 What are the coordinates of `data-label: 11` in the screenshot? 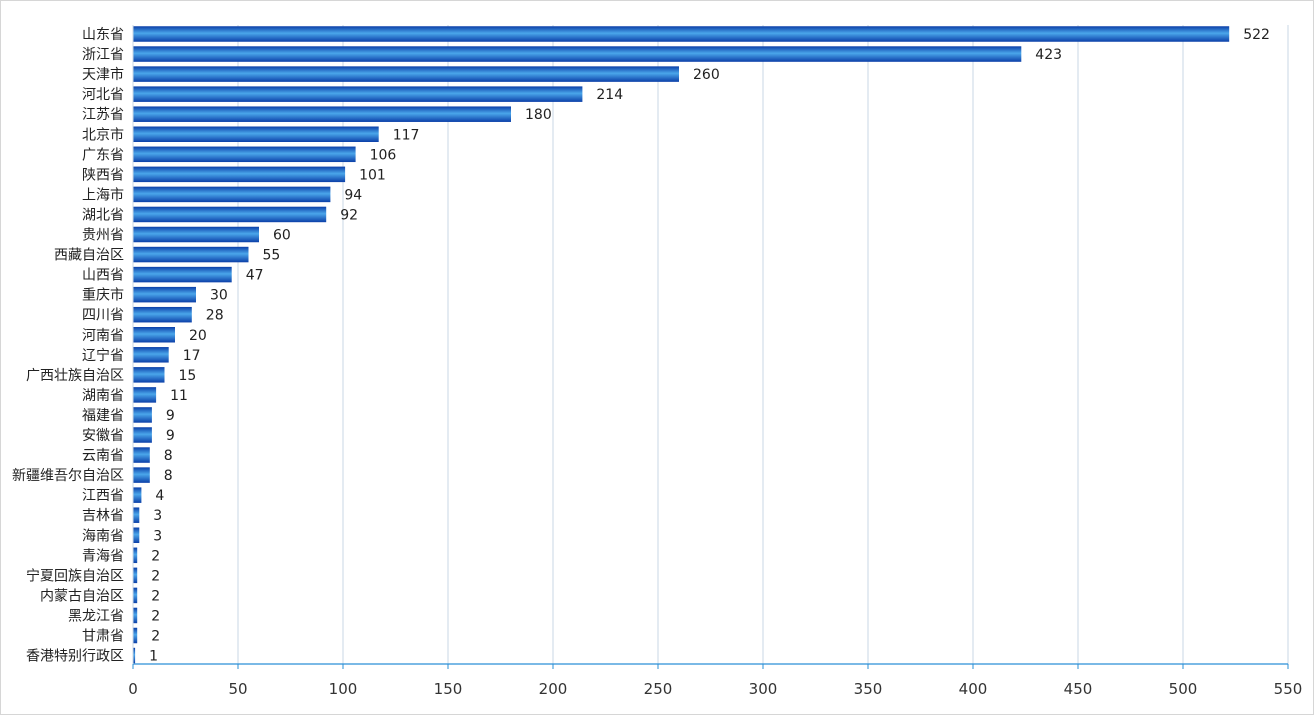 It's located at (179, 396).